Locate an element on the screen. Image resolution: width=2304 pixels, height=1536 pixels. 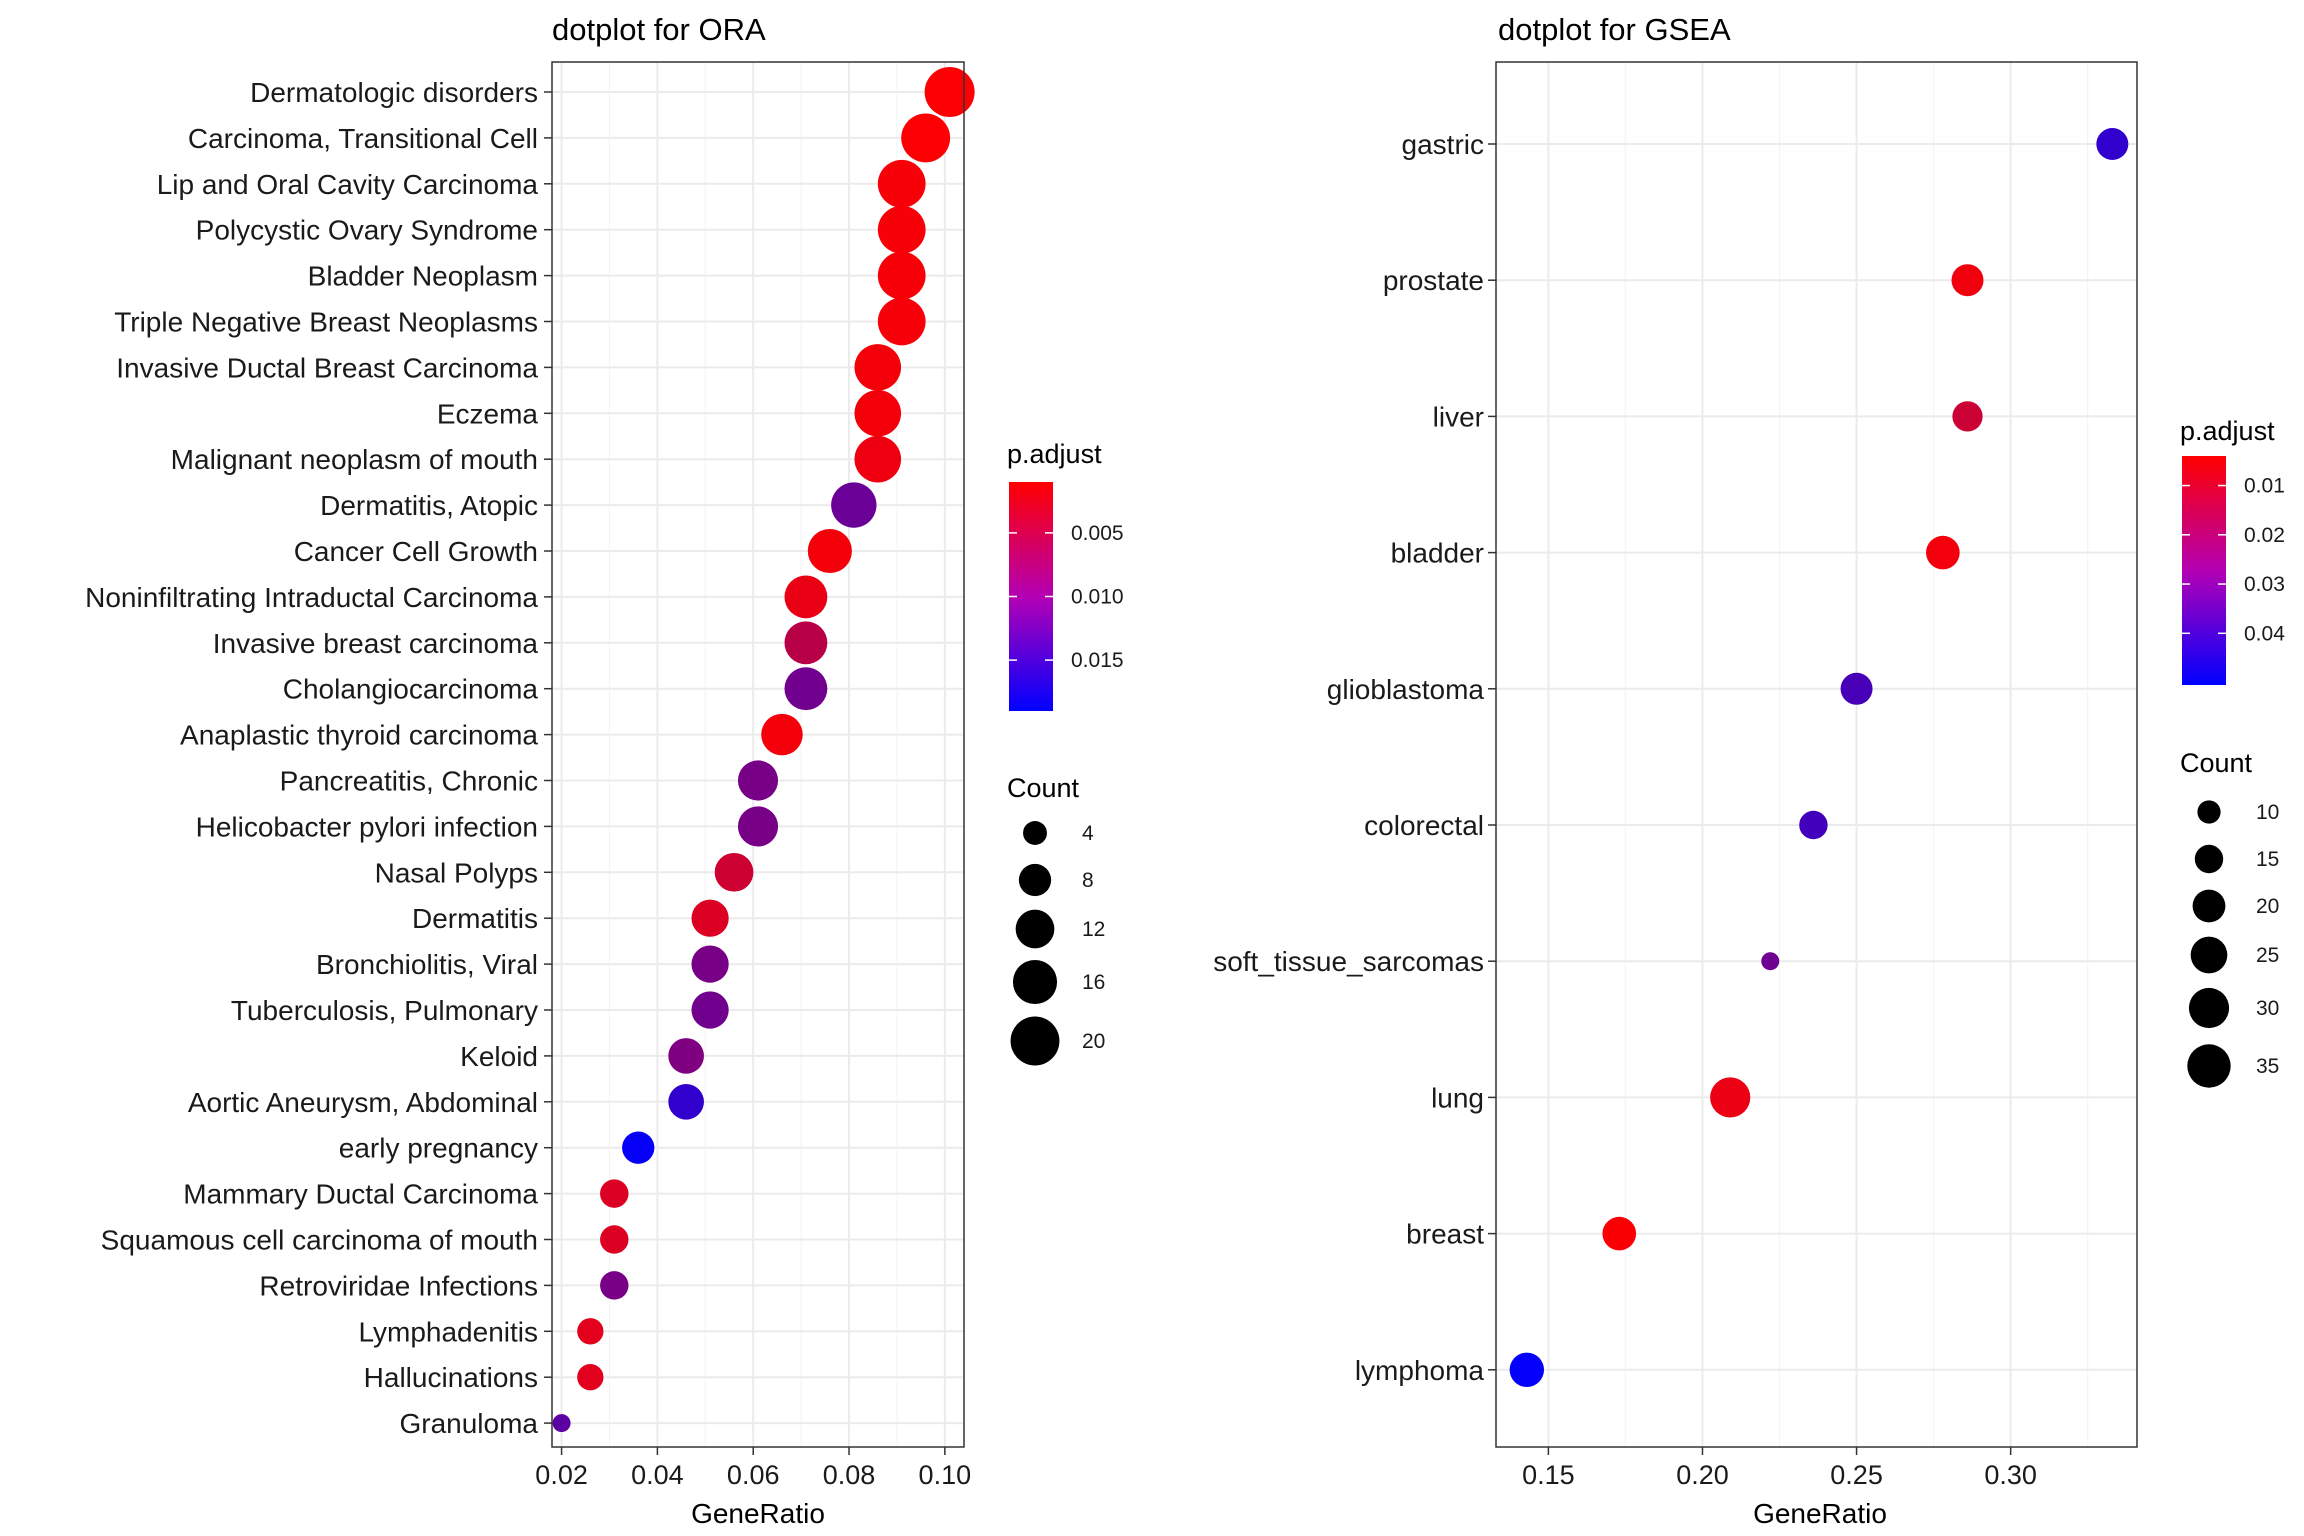
color-legend-label: 0.005 is located at coordinates (1097, 533).